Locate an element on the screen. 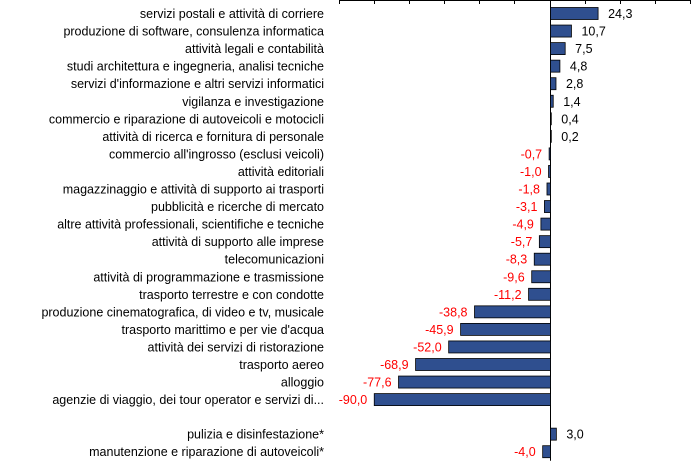 Image resolution: width=700 pixels, height=468 pixels. value-label: 10,7 is located at coordinates (593, 32).